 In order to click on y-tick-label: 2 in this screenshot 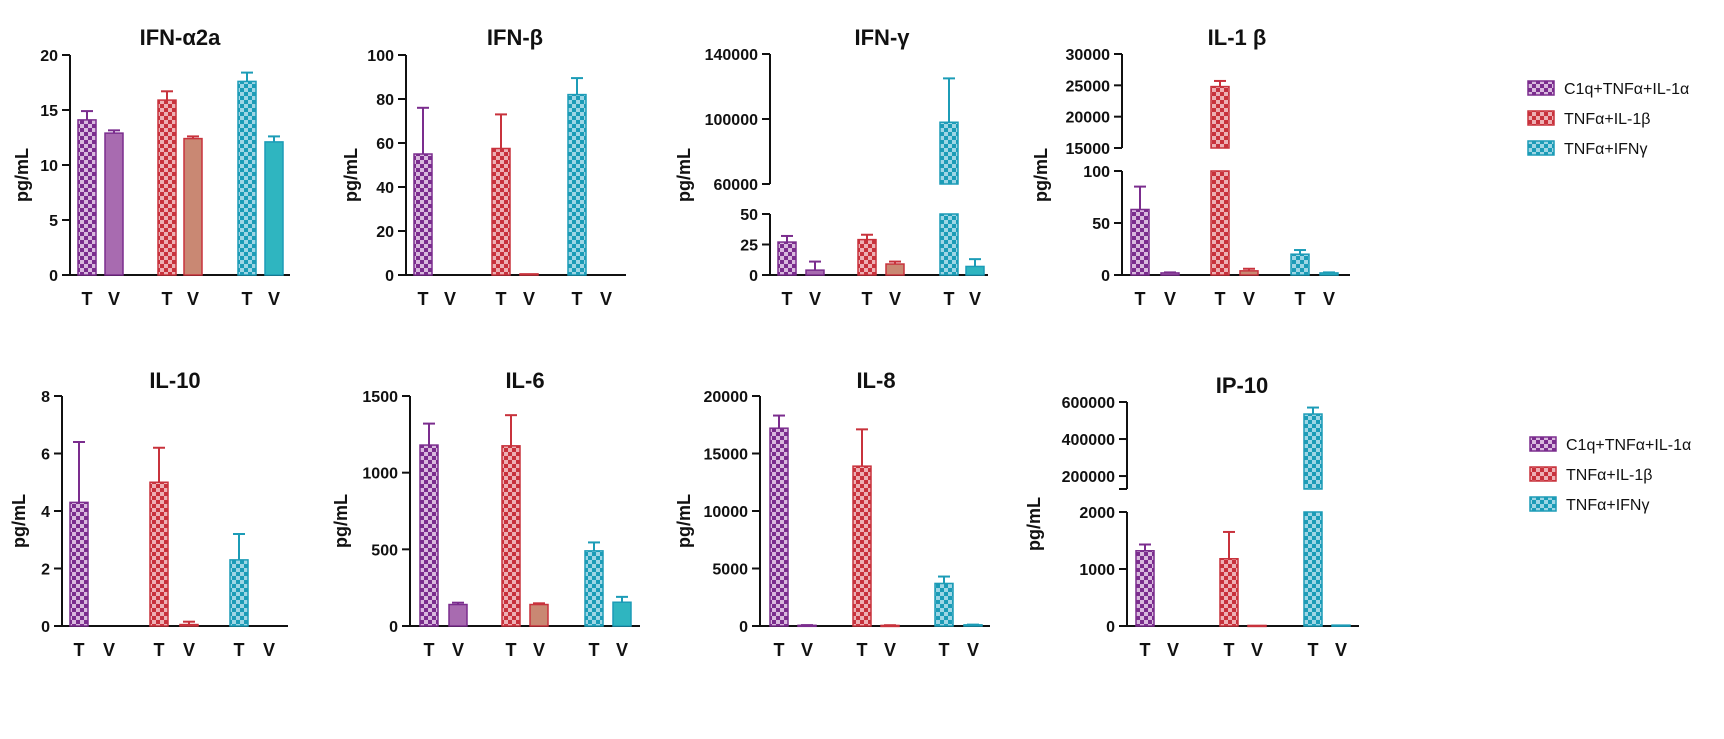, I will do `click(45, 570)`.